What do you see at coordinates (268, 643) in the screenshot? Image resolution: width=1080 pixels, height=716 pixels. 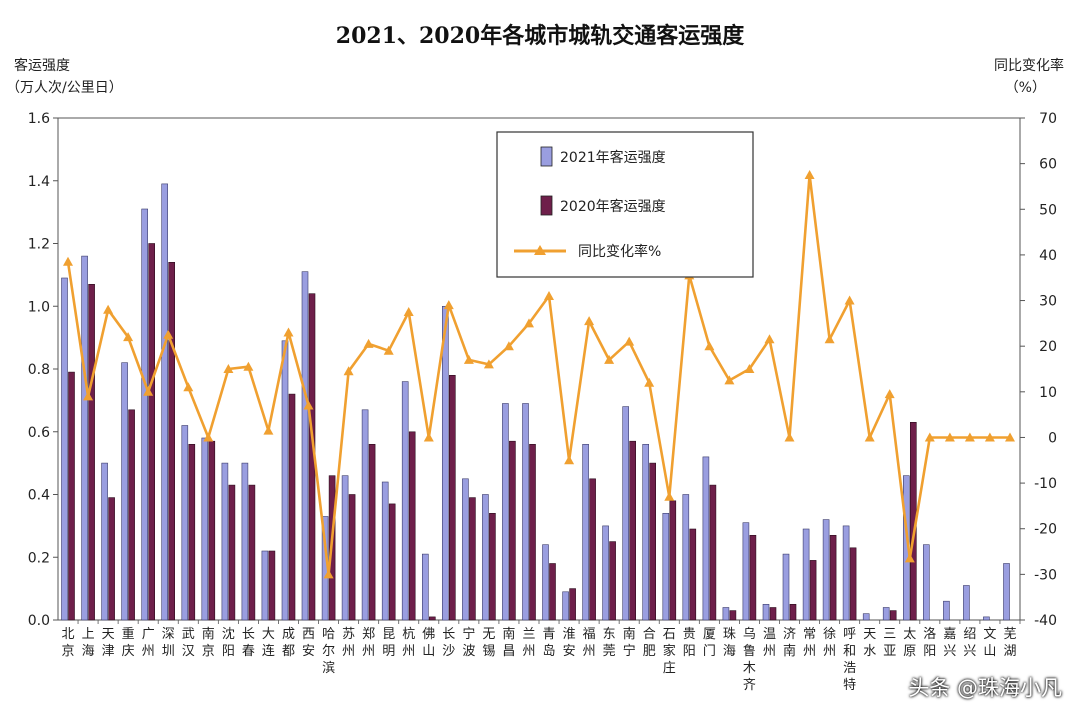 I see `category-label-11: 大连` at bounding box center [268, 643].